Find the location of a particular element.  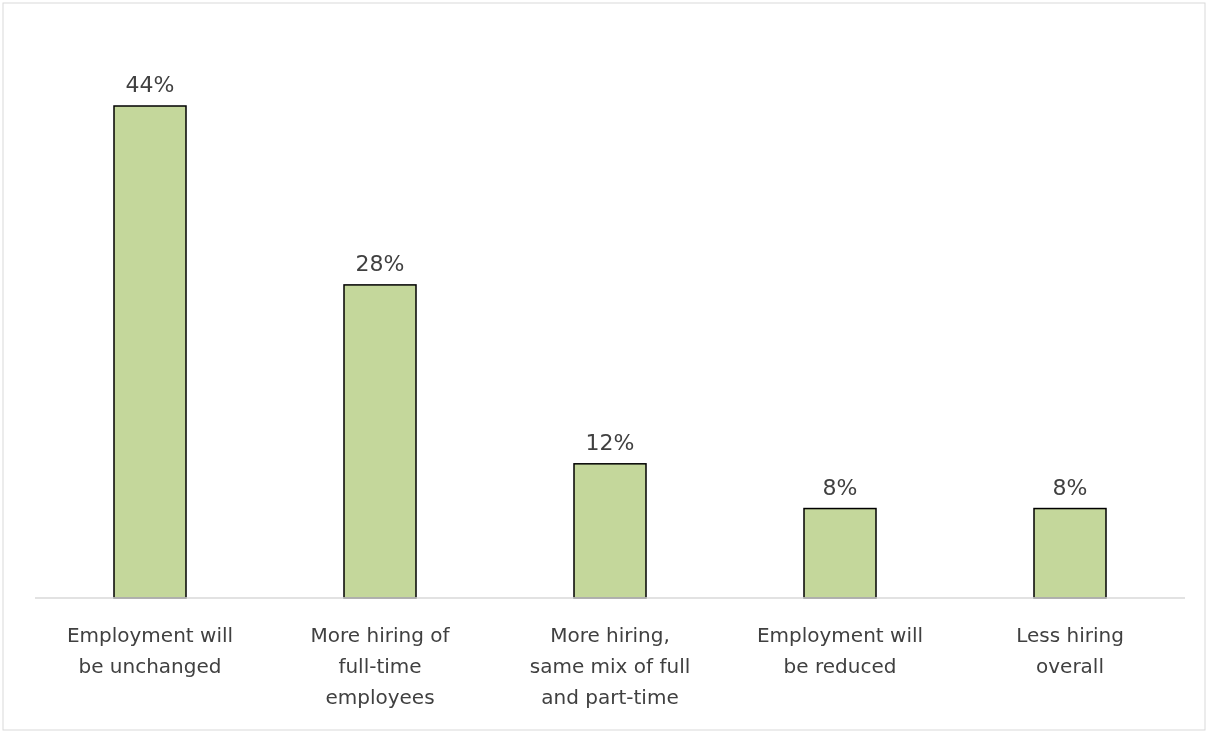

data-label: 12% is located at coordinates (610, 442).